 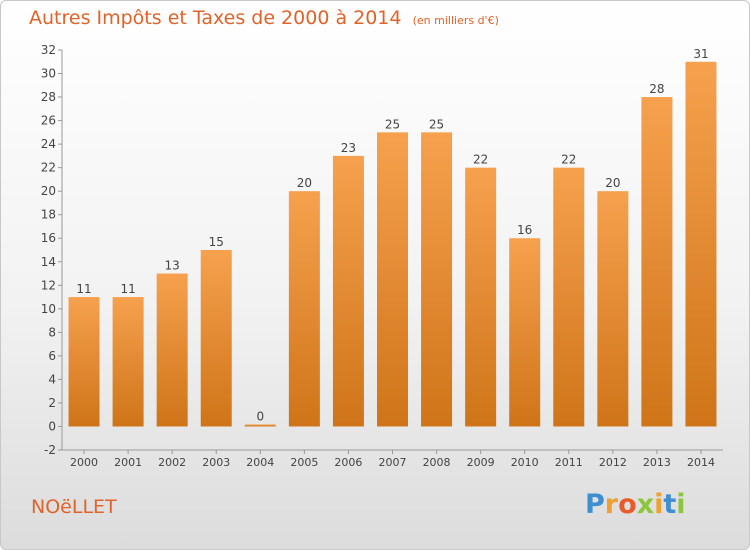 I want to click on brand-letter: P, so click(x=595, y=504).